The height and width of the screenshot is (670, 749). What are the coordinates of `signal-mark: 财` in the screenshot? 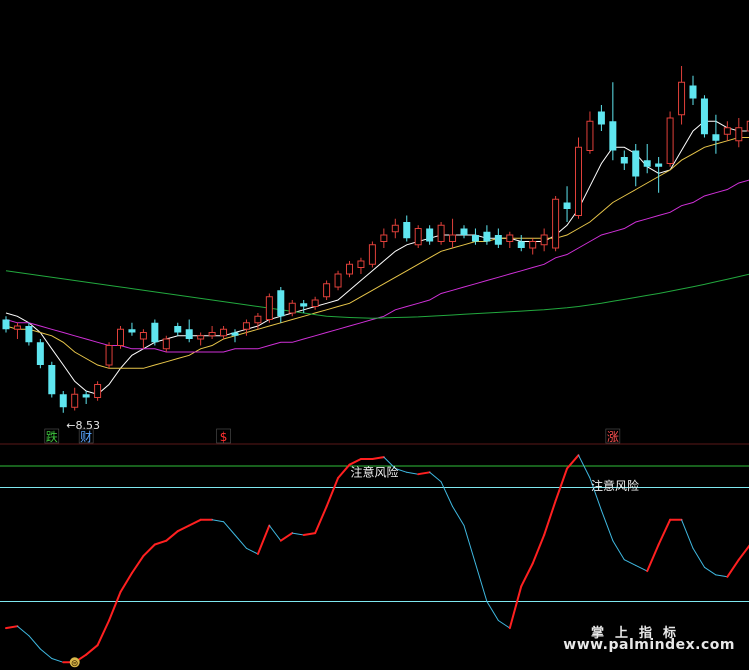 It's located at (86, 436).